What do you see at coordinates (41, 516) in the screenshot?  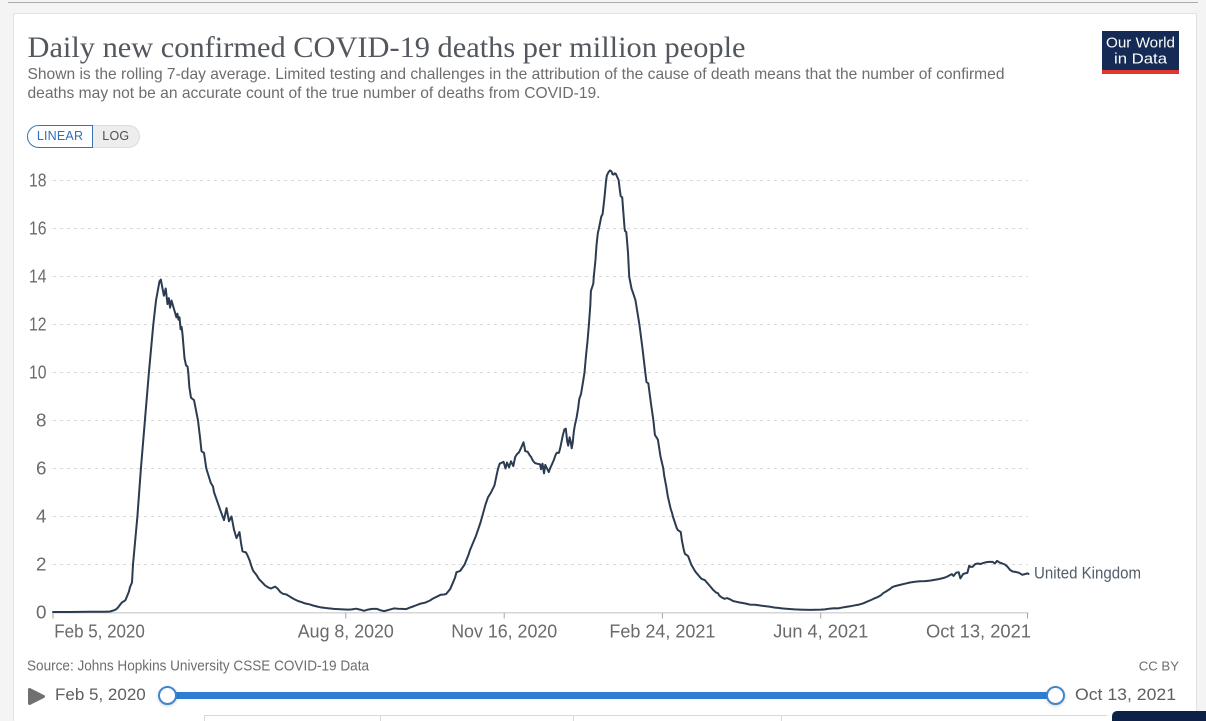 I see `svg-text: 4` at bounding box center [41, 516].